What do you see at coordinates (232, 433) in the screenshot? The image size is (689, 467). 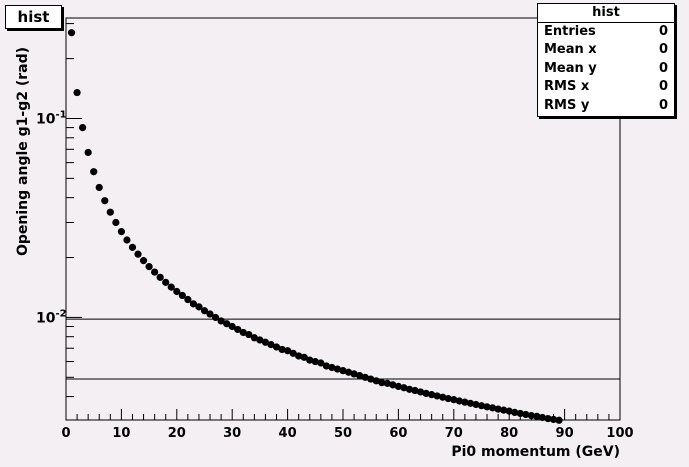 I see `x-tick-label: 30` at bounding box center [232, 433].